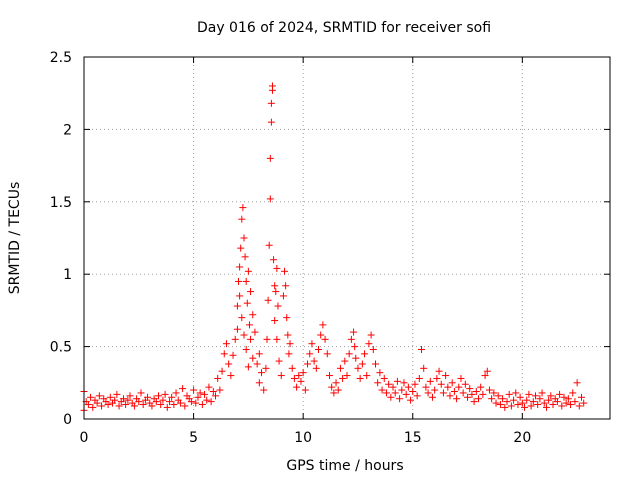 The width and height of the screenshot is (640, 480). Describe the element at coordinates (61, 58) in the screenshot. I see `y-tick-label: 2.5` at that location.